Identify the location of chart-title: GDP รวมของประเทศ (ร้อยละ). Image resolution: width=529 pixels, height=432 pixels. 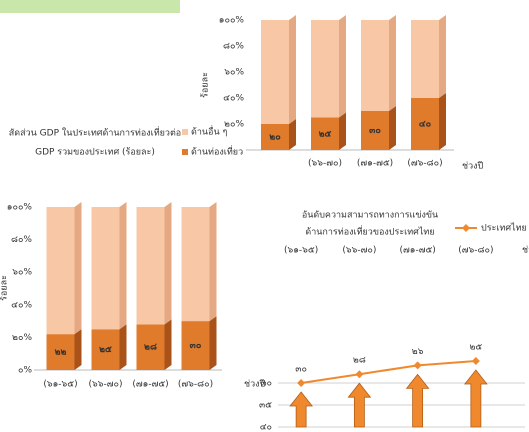
(95, 152).